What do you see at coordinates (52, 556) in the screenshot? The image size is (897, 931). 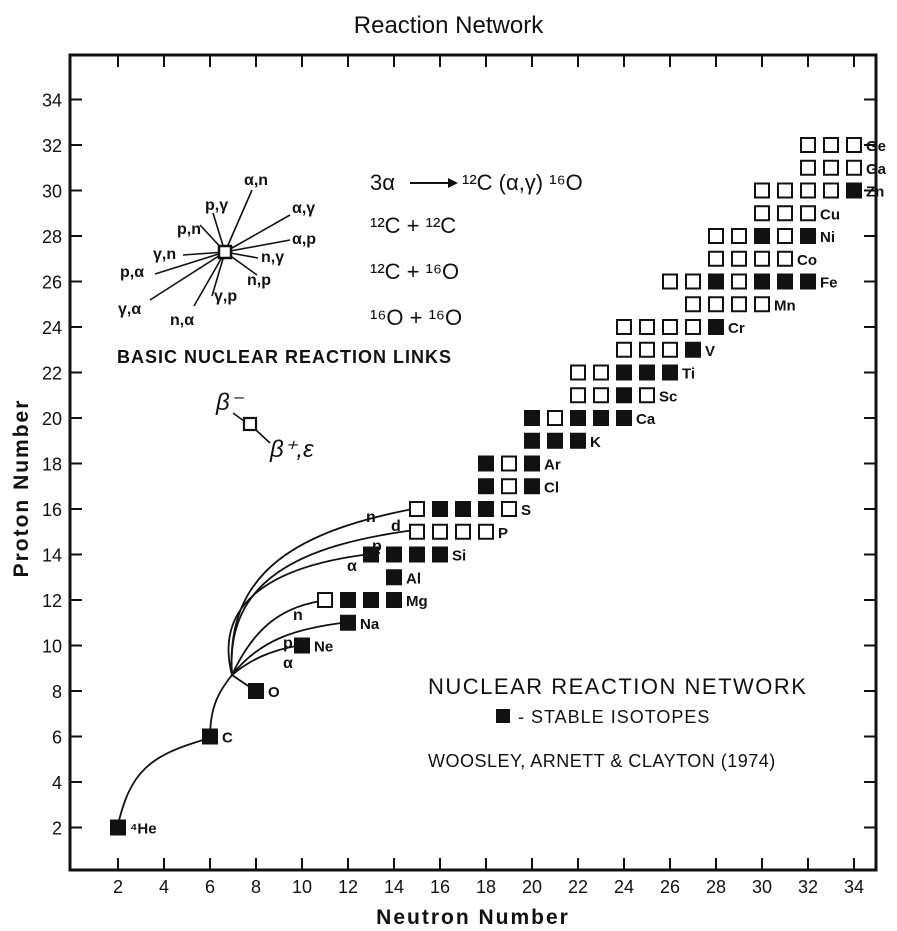 I see `y-tick-label: 14` at bounding box center [52, 556].